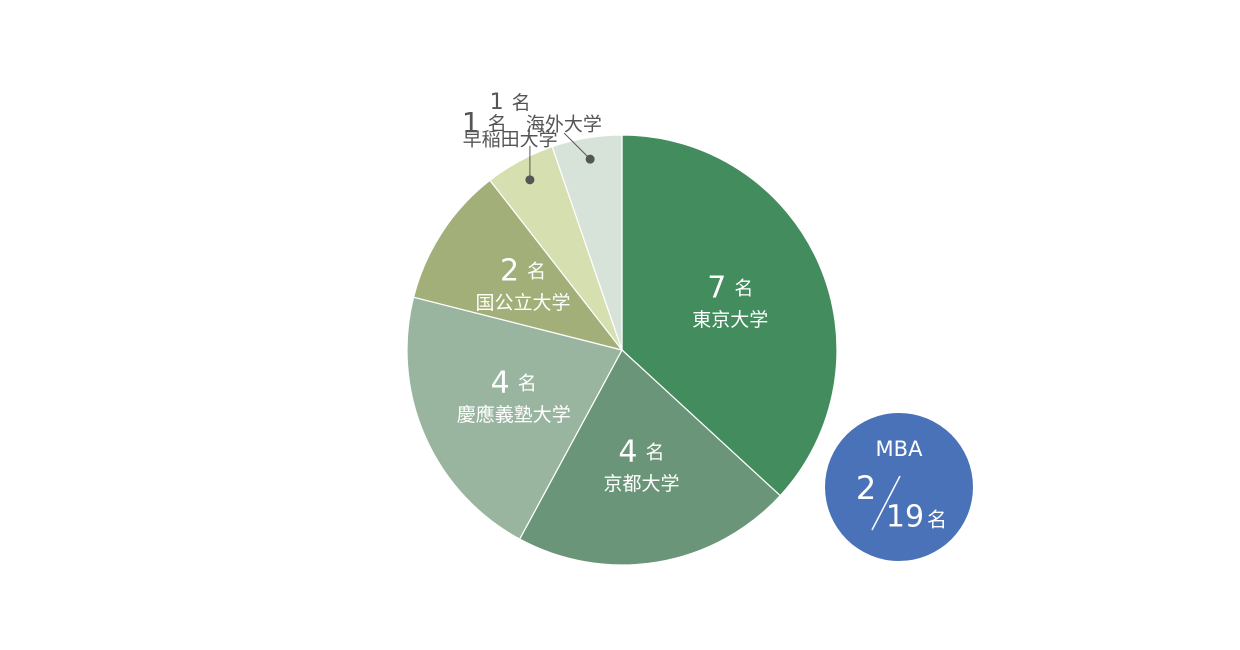  Describe the element at coordinates (564, 124) in the screenshot. I see `slice-category-label: 海外大学` at that location.